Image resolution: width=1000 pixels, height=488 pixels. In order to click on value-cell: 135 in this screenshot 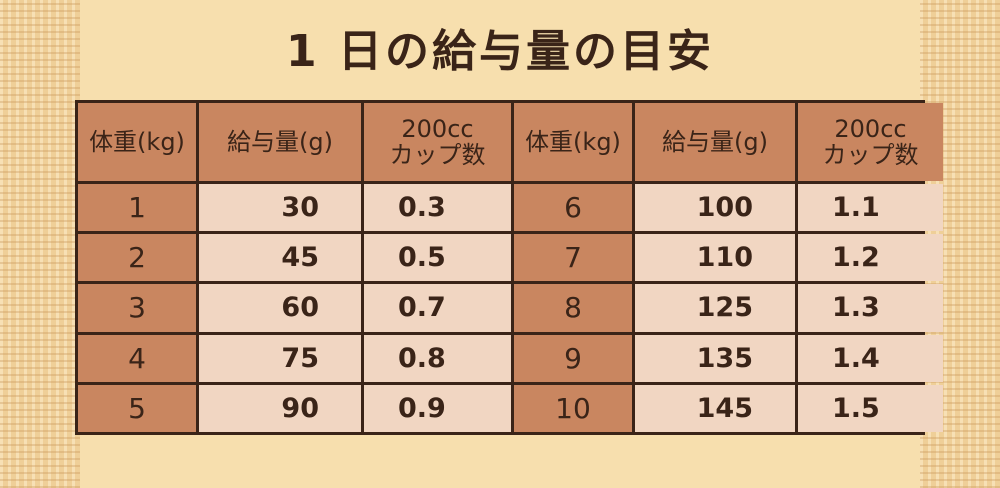, I will do `click(715, 358)`.